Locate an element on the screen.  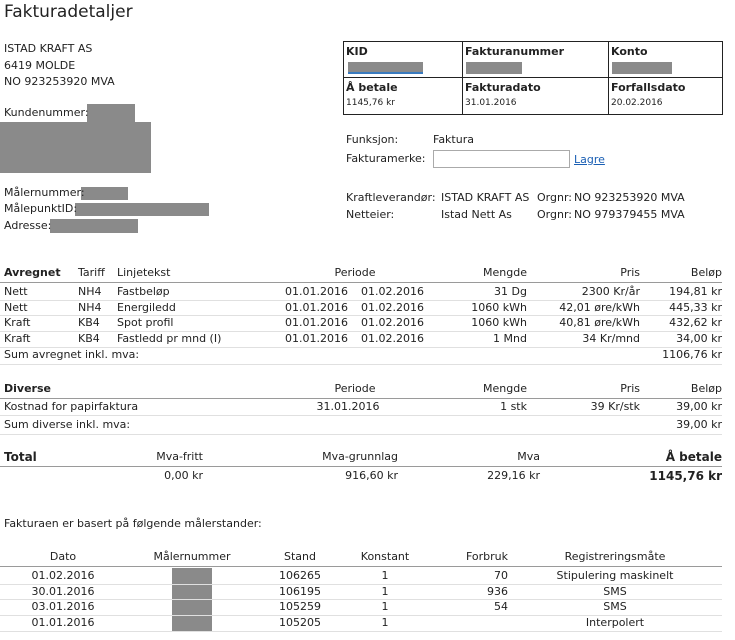
table-cell: Stipulering maskinelt is located at coordinates (615, 575).